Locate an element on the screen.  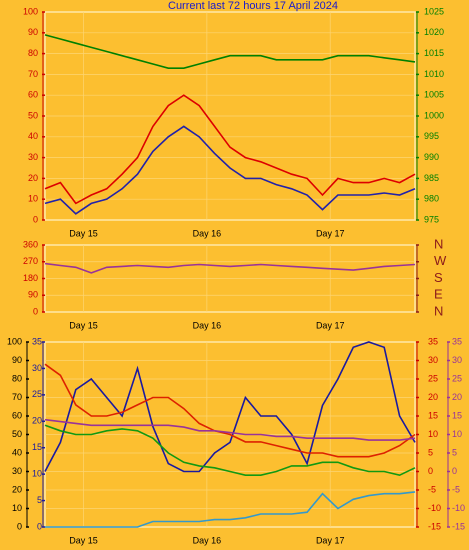
tick-label: 975 is located at coordinates (431, 219).